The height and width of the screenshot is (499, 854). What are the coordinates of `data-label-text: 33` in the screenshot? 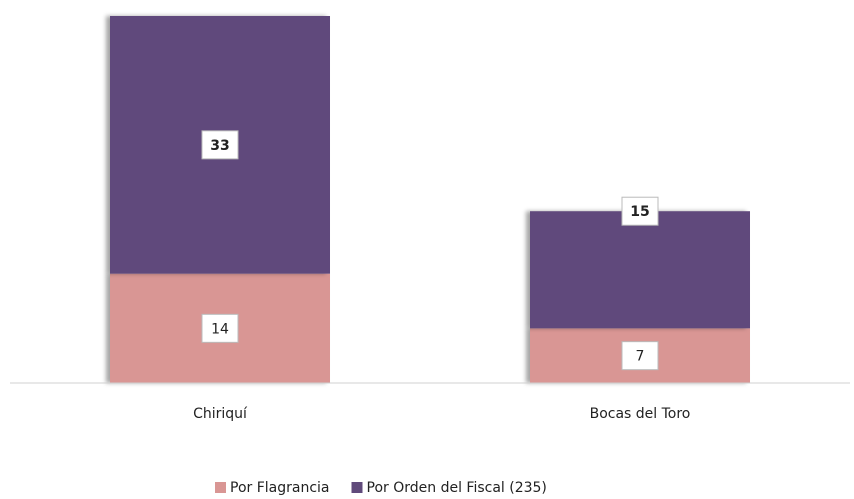 It's located at (219, 146).